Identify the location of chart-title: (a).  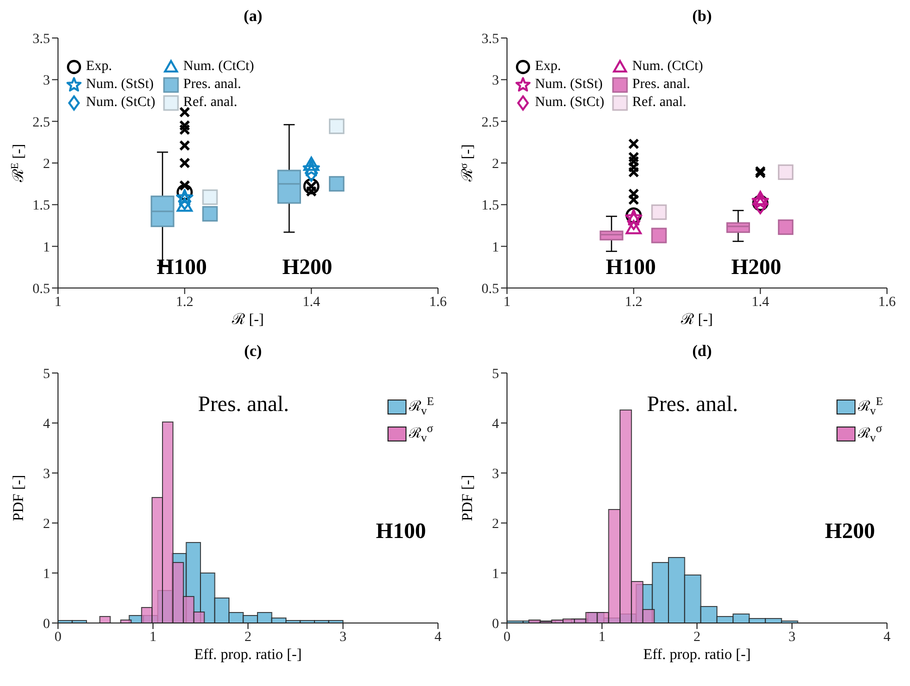
(253, 17).